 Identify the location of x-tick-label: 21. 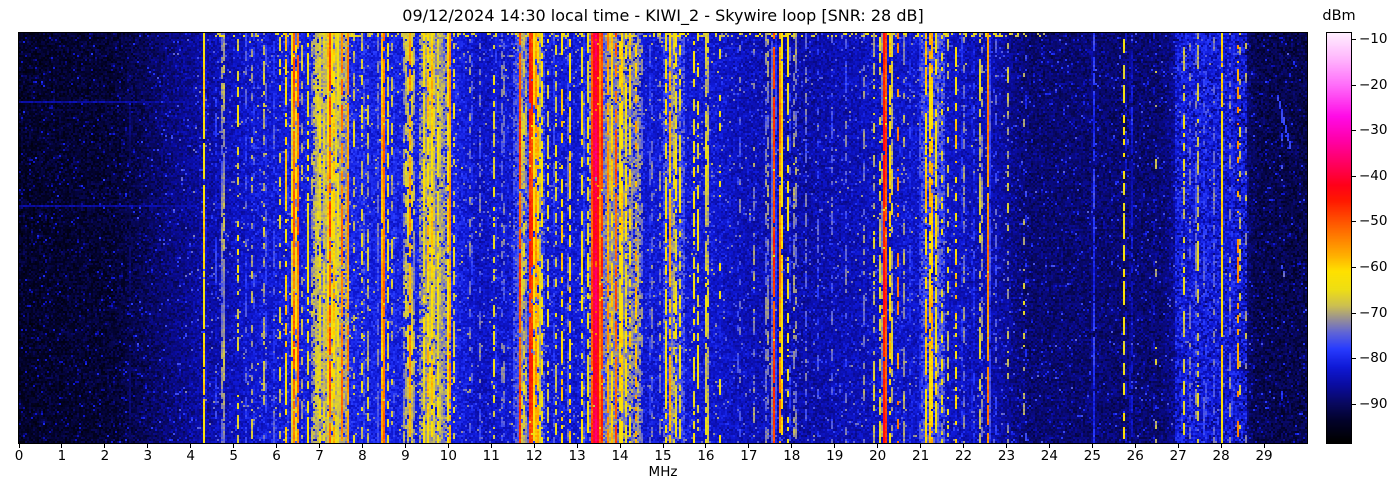
(921, 456).